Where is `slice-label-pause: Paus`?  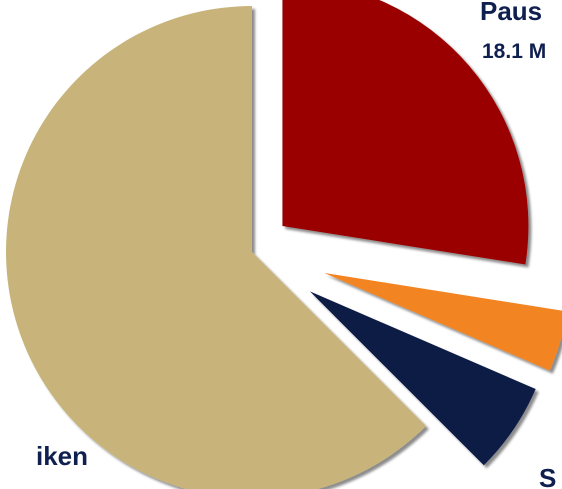
slice-label-pause: Paus is located at coordinates (511, 13).